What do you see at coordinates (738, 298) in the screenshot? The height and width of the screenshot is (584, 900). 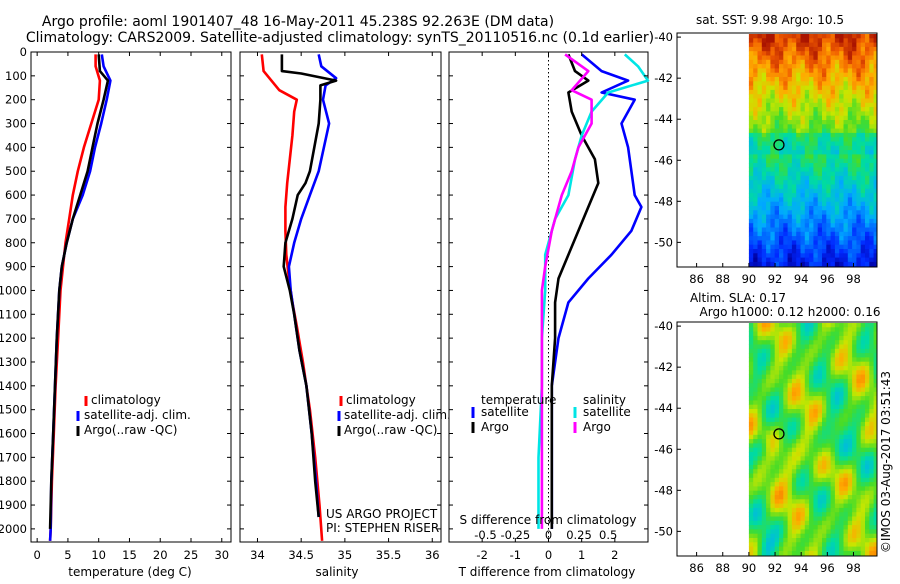 I see `sla-map-title: Altim. SLA: 0.17` at bounding box center [738, 298].